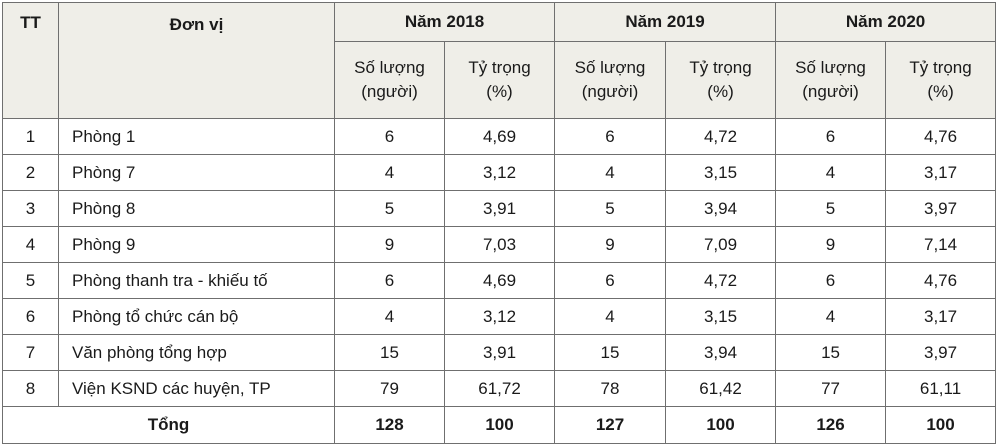 The width and height of the screenshot is (1000, 444). What do you see at coordinates (389, 388) in the screenshot?
I see `count-cell: 79` at bounding box center [389, 388].